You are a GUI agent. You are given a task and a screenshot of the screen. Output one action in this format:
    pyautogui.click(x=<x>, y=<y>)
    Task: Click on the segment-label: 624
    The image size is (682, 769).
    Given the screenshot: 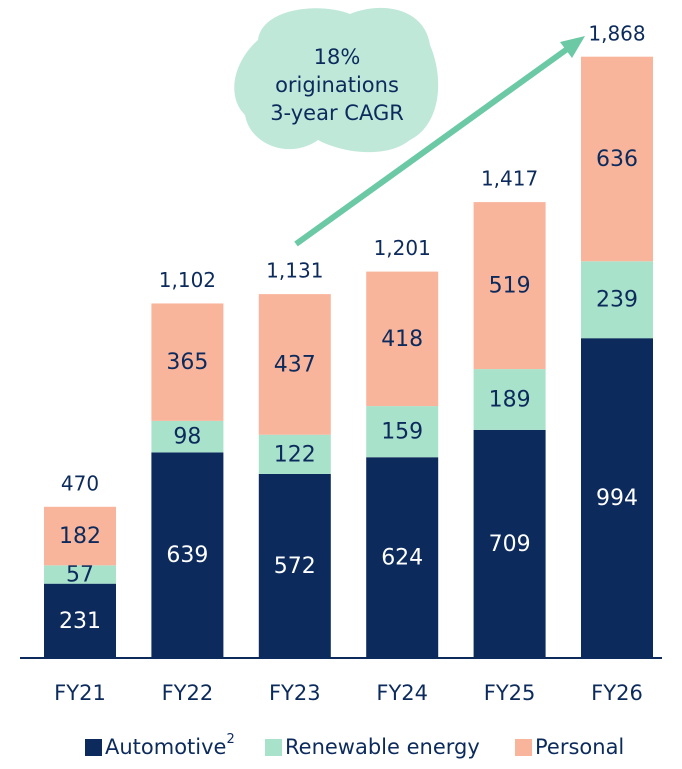 What is the action you would take?
    pyautogui.click(x=402, y=558)
    